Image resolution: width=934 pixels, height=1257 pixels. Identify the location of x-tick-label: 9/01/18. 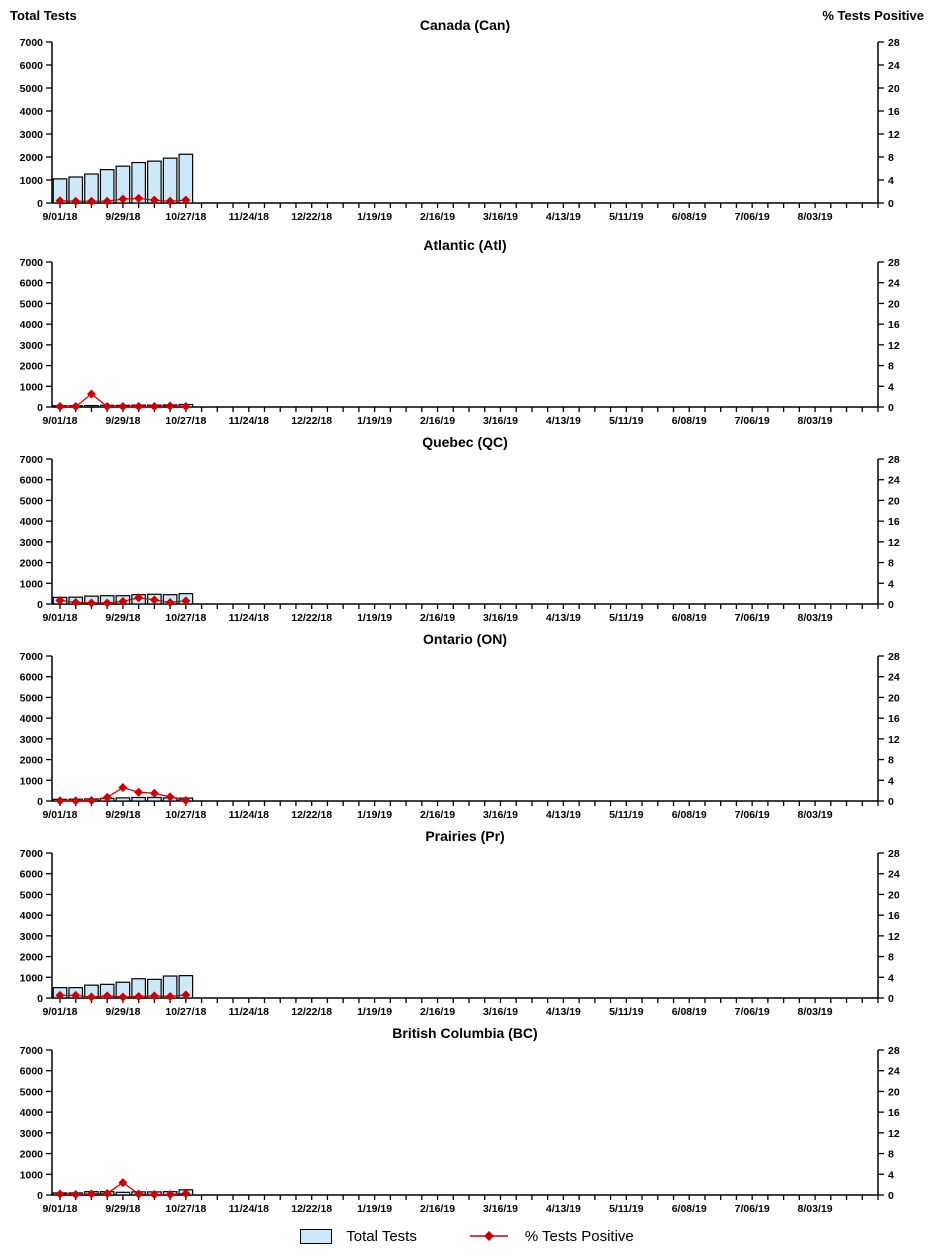
(59, 618).